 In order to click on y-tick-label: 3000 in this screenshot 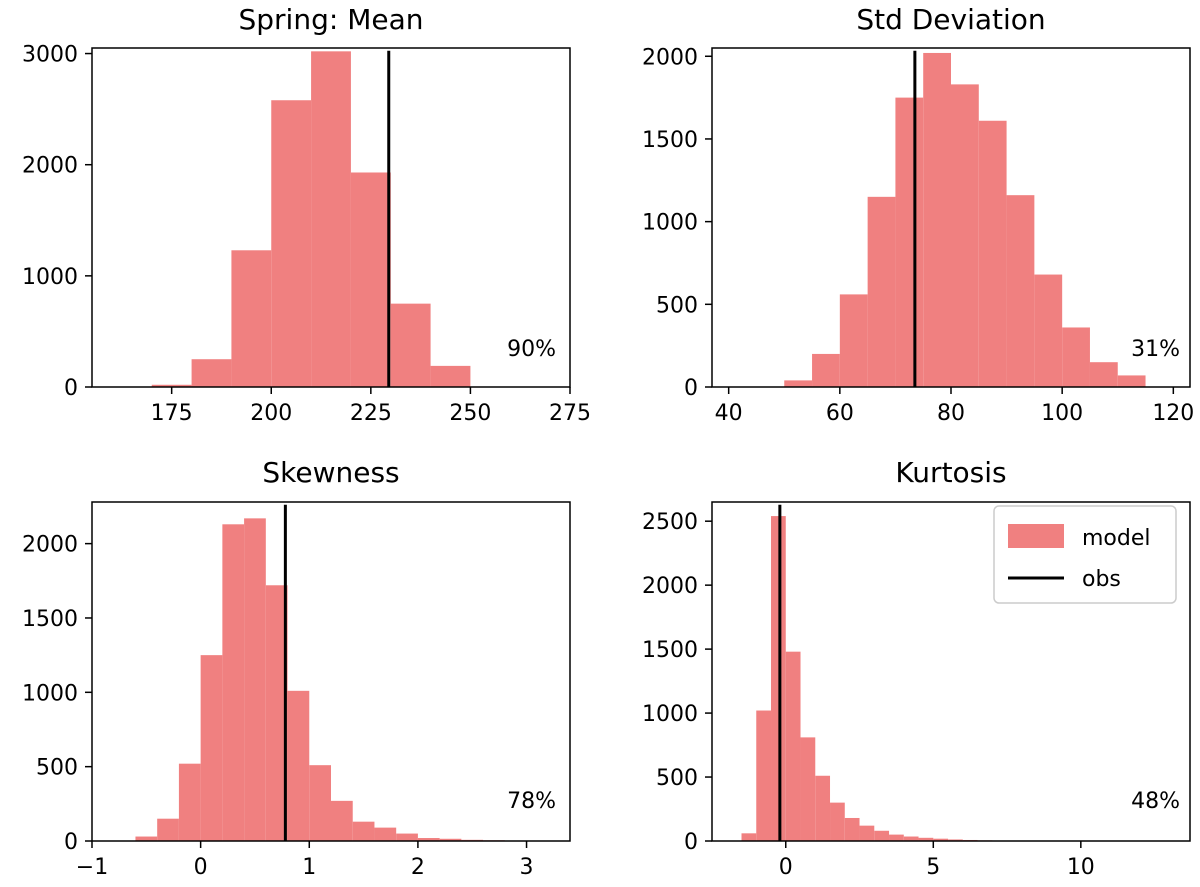, I will do `click(50, 55)`.